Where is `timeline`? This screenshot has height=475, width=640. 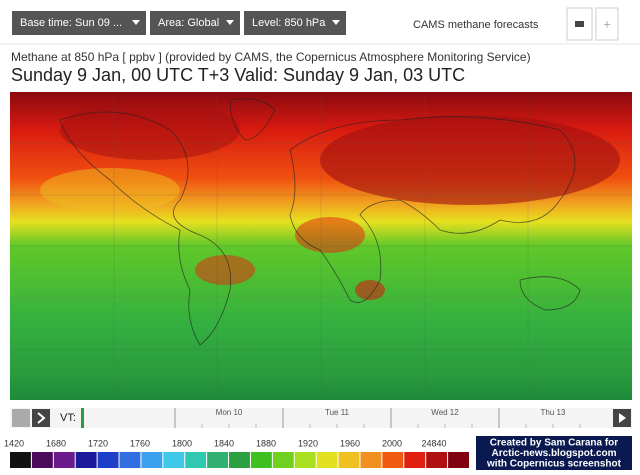 timeline is located at coordinates (321, 418).